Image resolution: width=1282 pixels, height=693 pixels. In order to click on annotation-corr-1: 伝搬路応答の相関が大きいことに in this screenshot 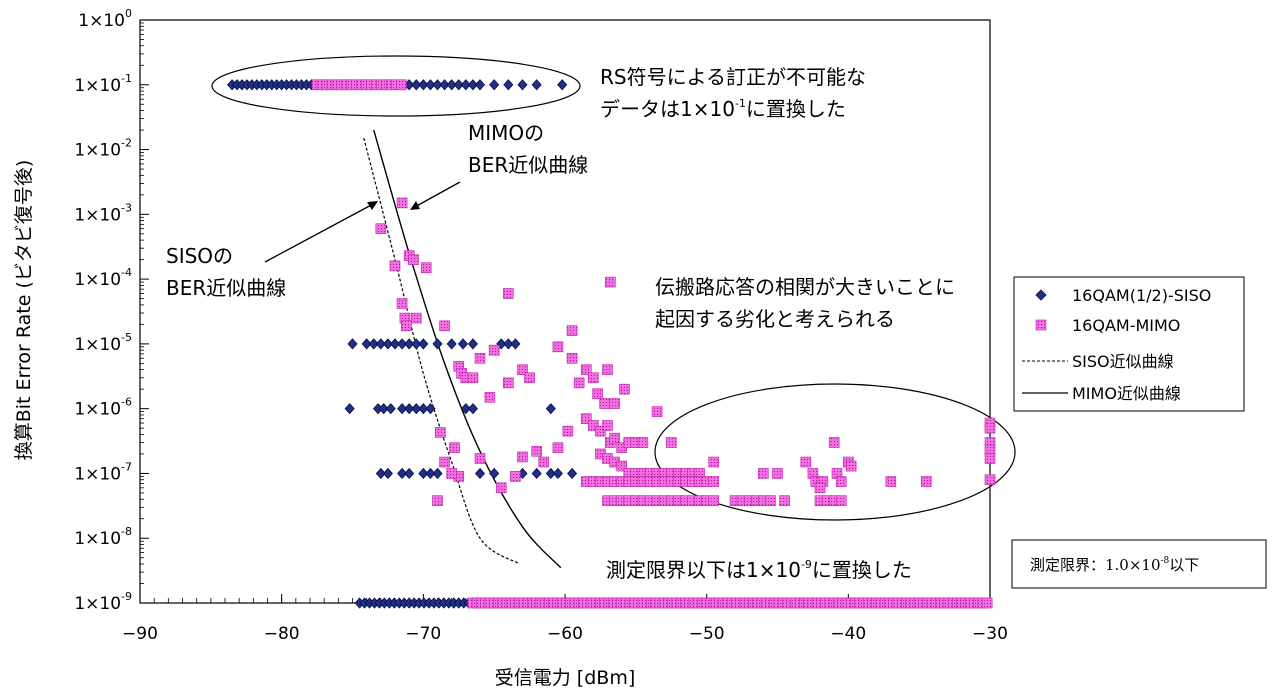, I will do `click(805, 287)`.